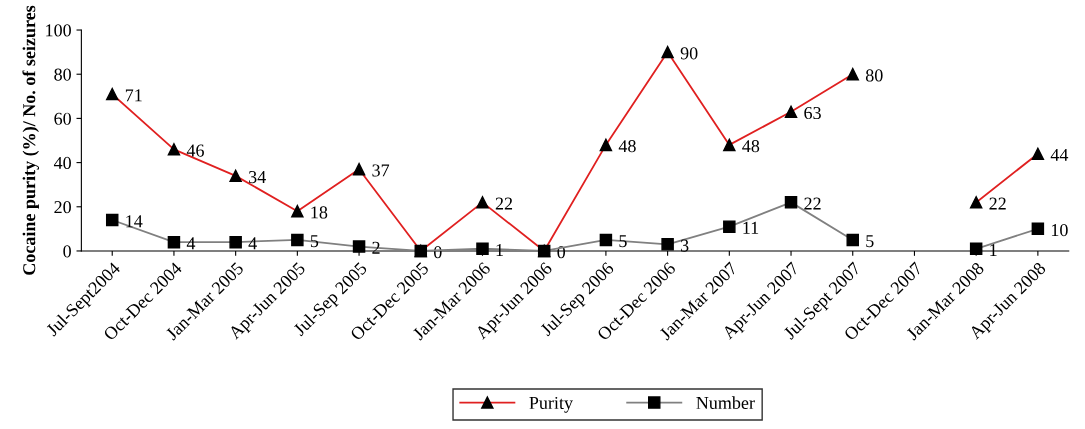  Describe the element at coordinates (1059, 230) in the screenshot. I see `data-label: 10` at that location.